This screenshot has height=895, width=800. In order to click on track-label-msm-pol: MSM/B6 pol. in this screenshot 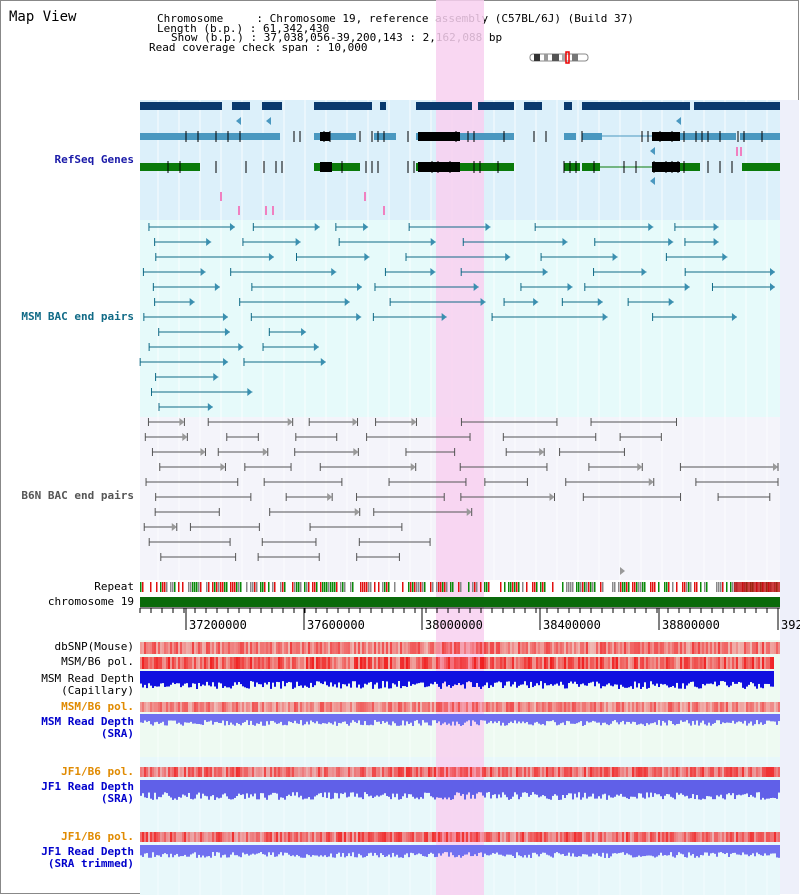, I will do `click(97, 661)`.